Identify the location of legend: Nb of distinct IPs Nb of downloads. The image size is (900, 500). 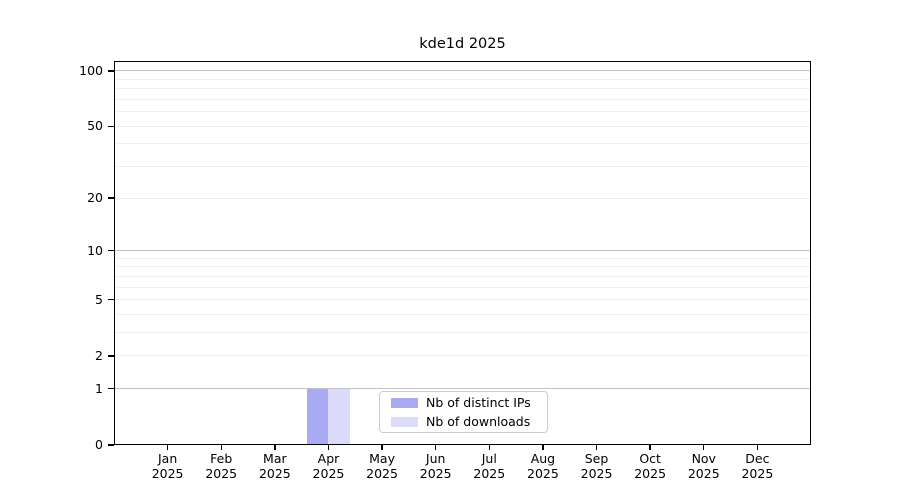
(463, 412).